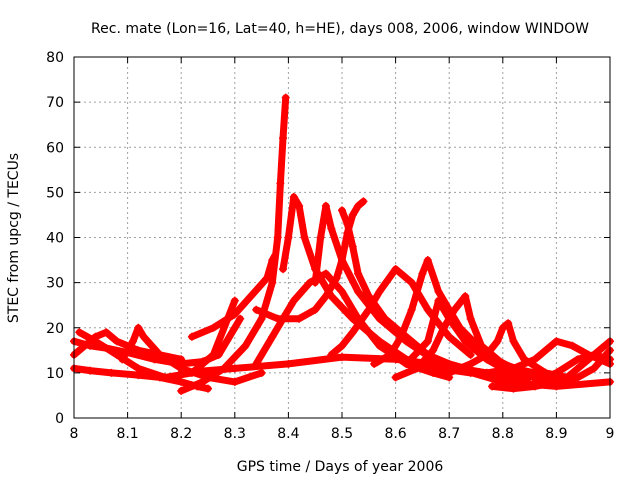 This screenshot has height=480, width=640. What do you see at coordinates (55, 193) in the screenshot?
I see `y-tick-label: 50` at bounding box center [55, 193].